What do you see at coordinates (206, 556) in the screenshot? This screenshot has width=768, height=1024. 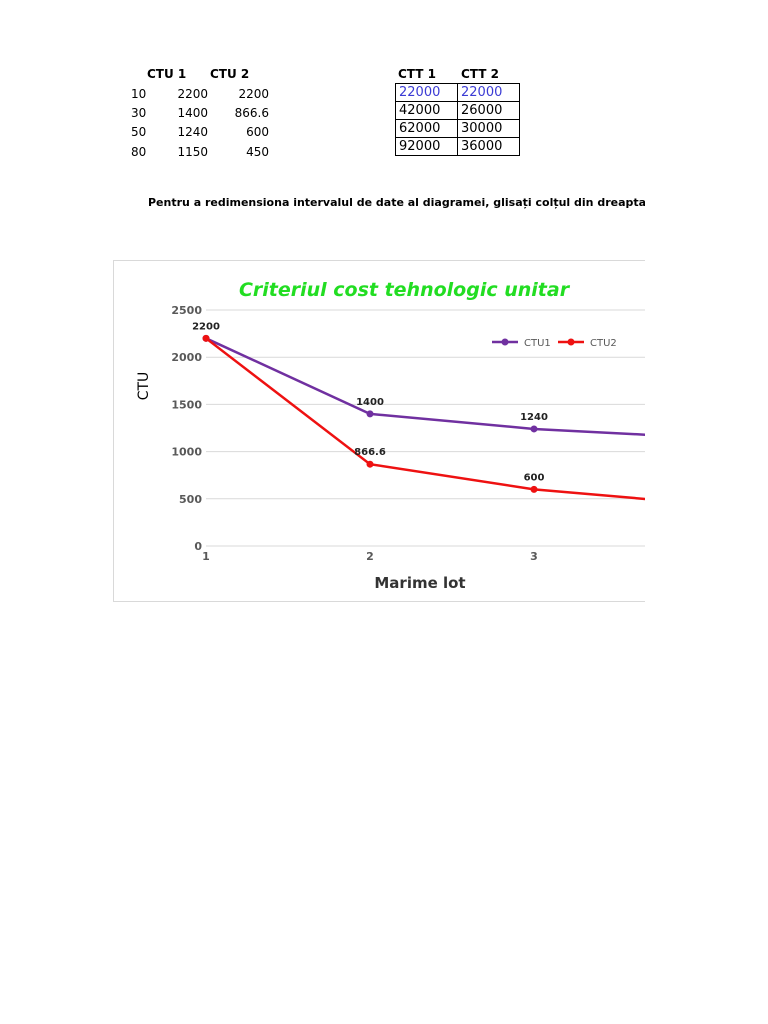 I see `x-tick-label: 1` at bounding box center [206, 556].